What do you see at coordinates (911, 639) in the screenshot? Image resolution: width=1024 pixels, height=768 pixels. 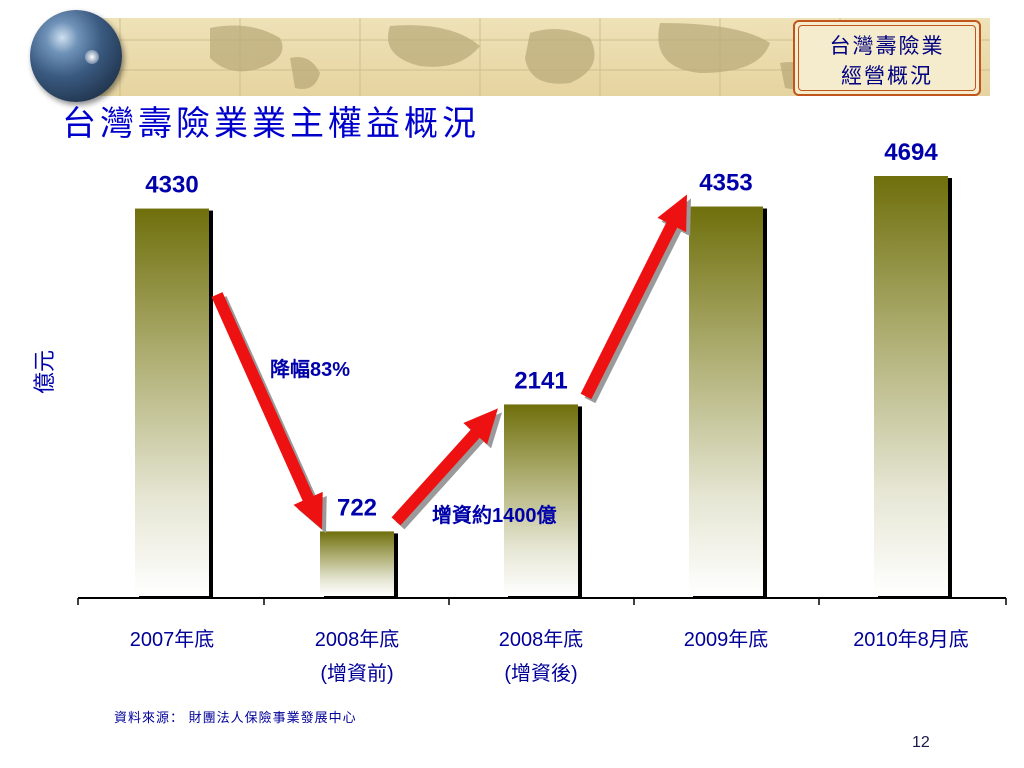 I see `category-label: 2010年8月底` at bounding box center [911, 639].